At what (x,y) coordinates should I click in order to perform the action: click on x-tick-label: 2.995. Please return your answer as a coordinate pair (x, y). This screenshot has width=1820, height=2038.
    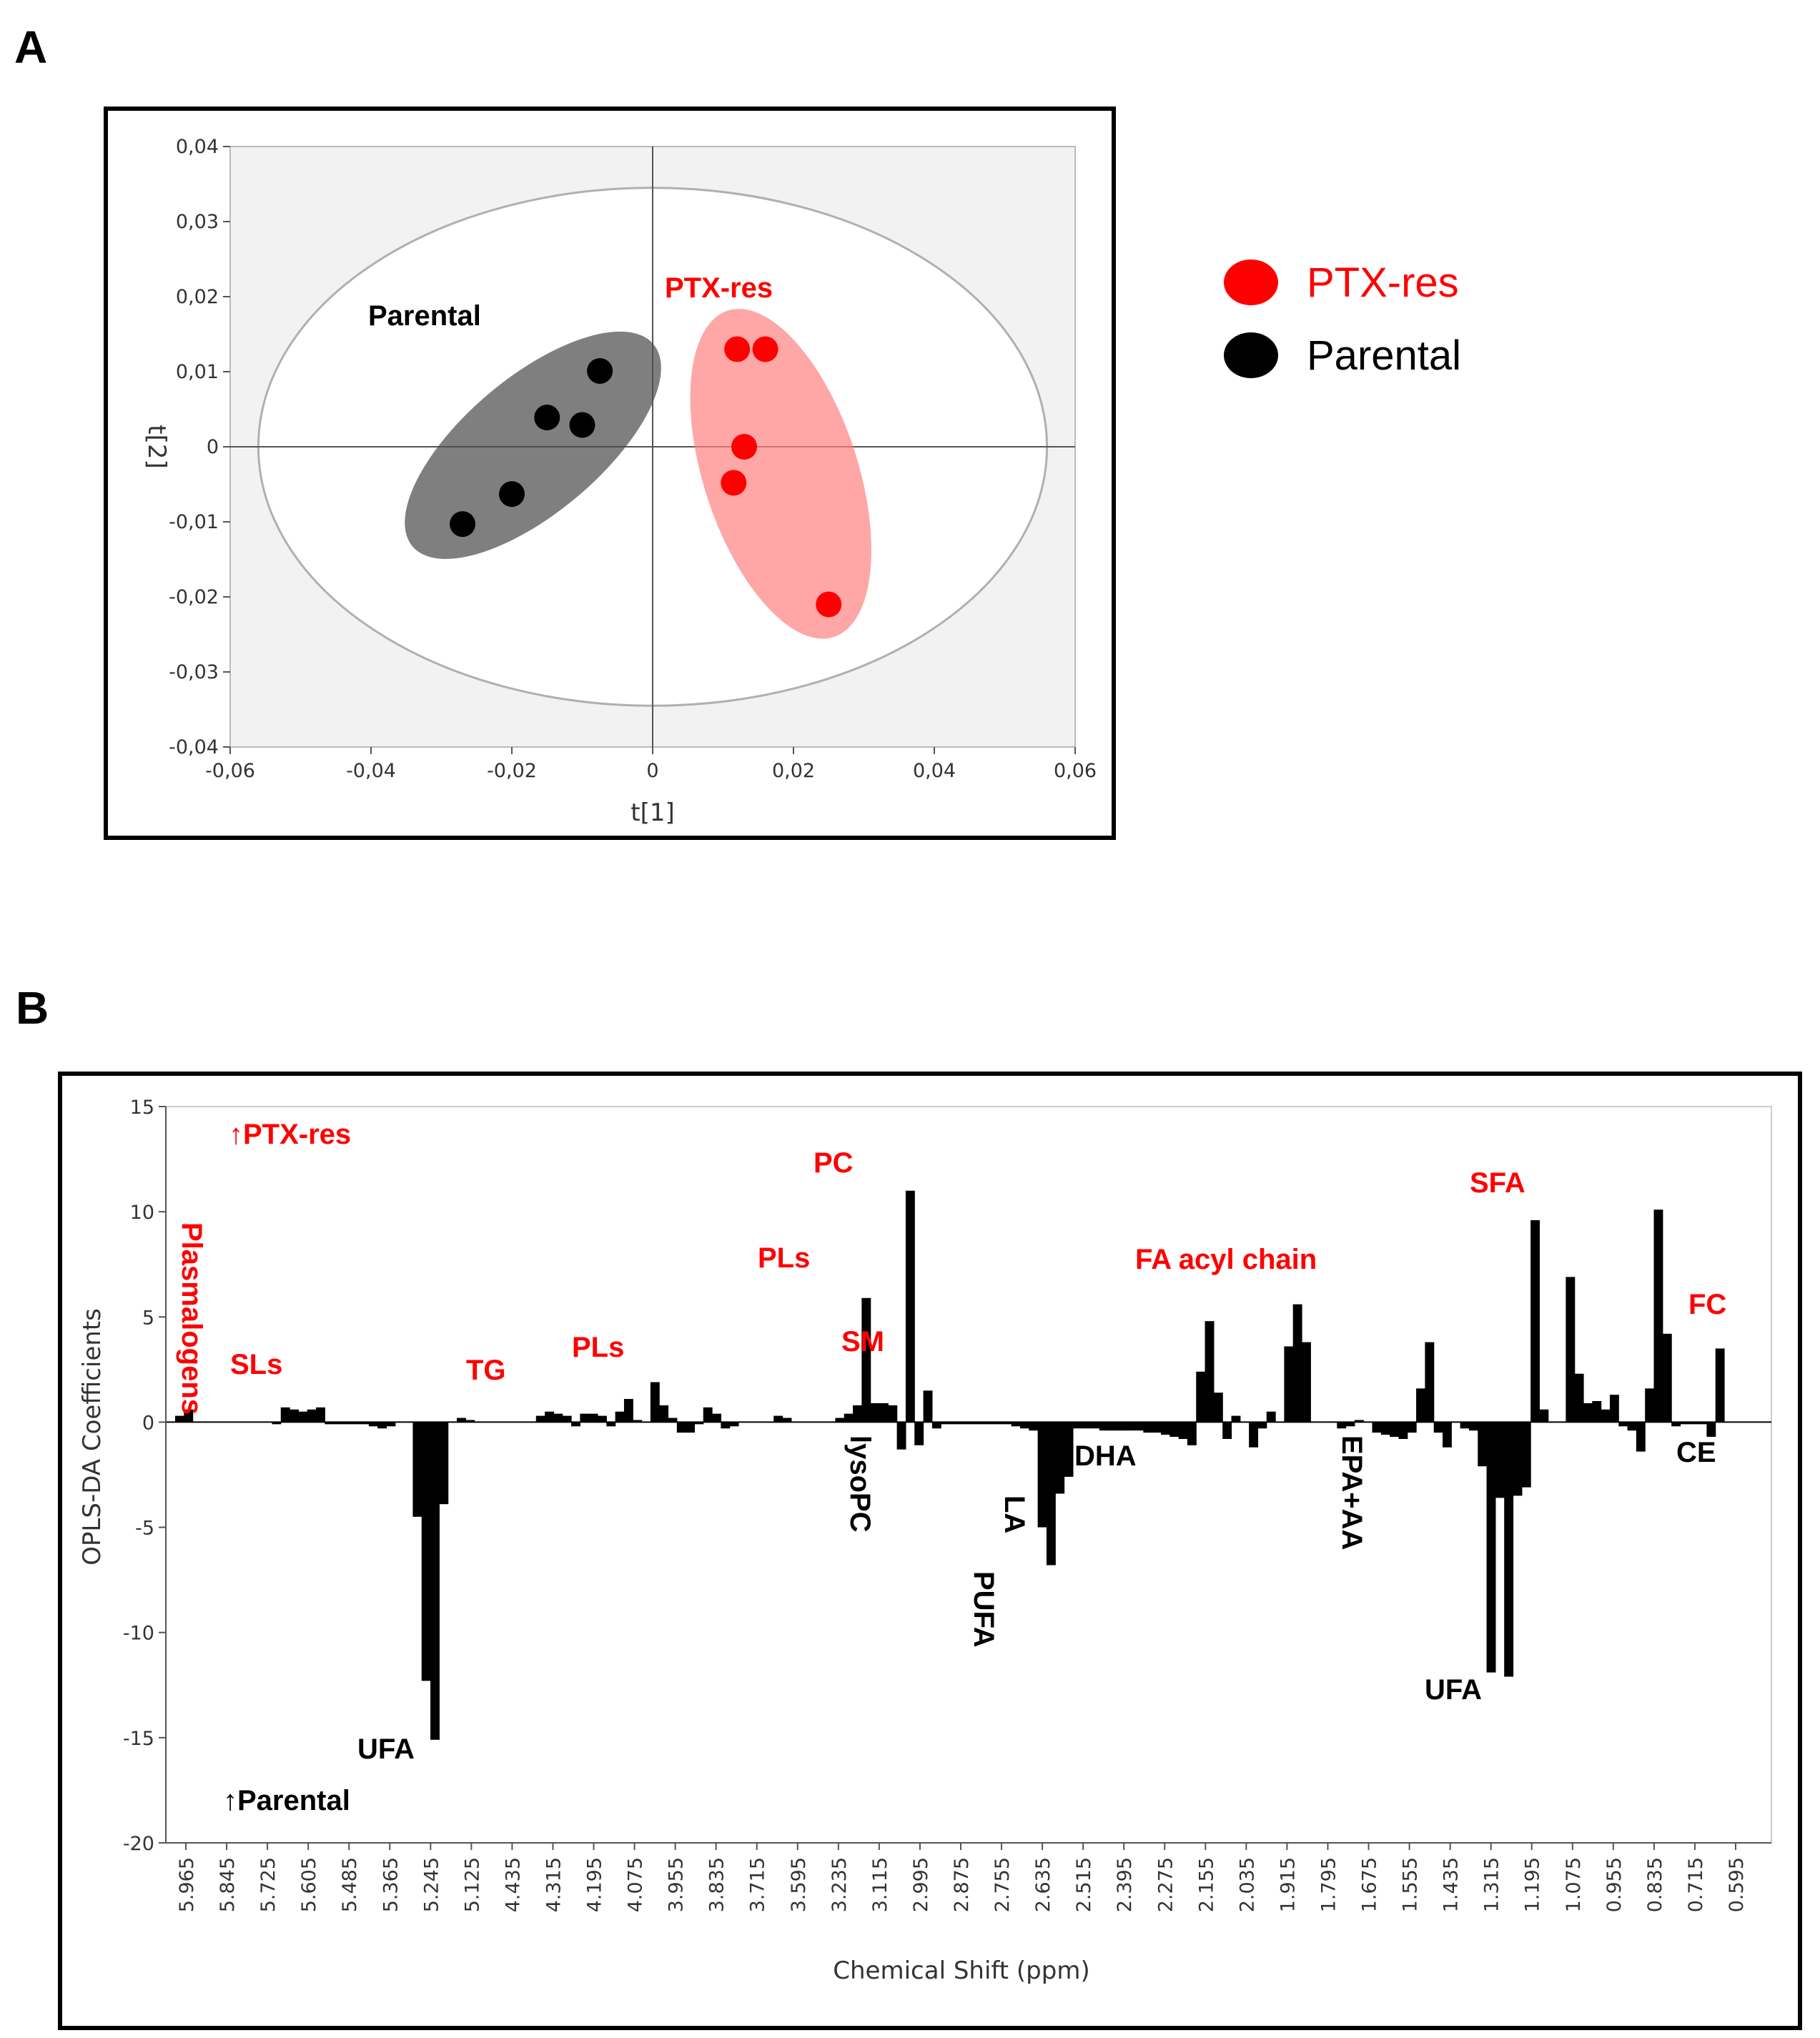
    Looking at the image, I should click on (921, 1885).